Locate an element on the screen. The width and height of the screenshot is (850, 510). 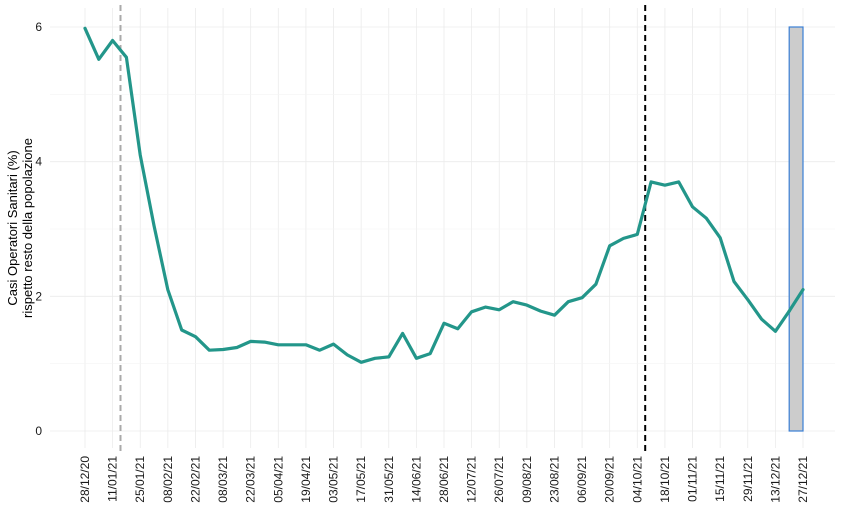
x-tick-label: 08/02/21 is located at coordinates (168, 479).